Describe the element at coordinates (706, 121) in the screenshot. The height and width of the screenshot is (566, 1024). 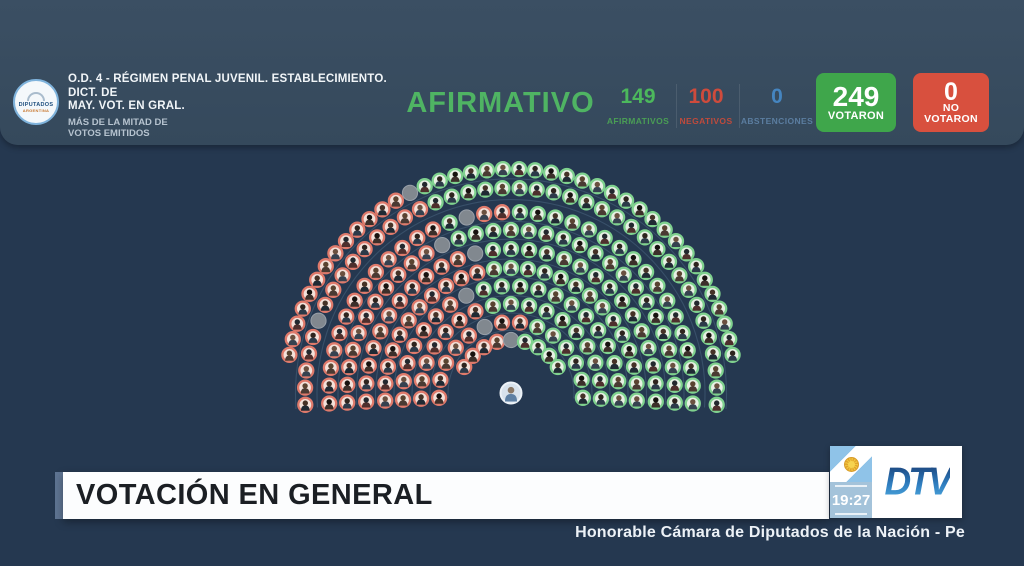
I see `negativos-label: NEGATIVOS` at that location.